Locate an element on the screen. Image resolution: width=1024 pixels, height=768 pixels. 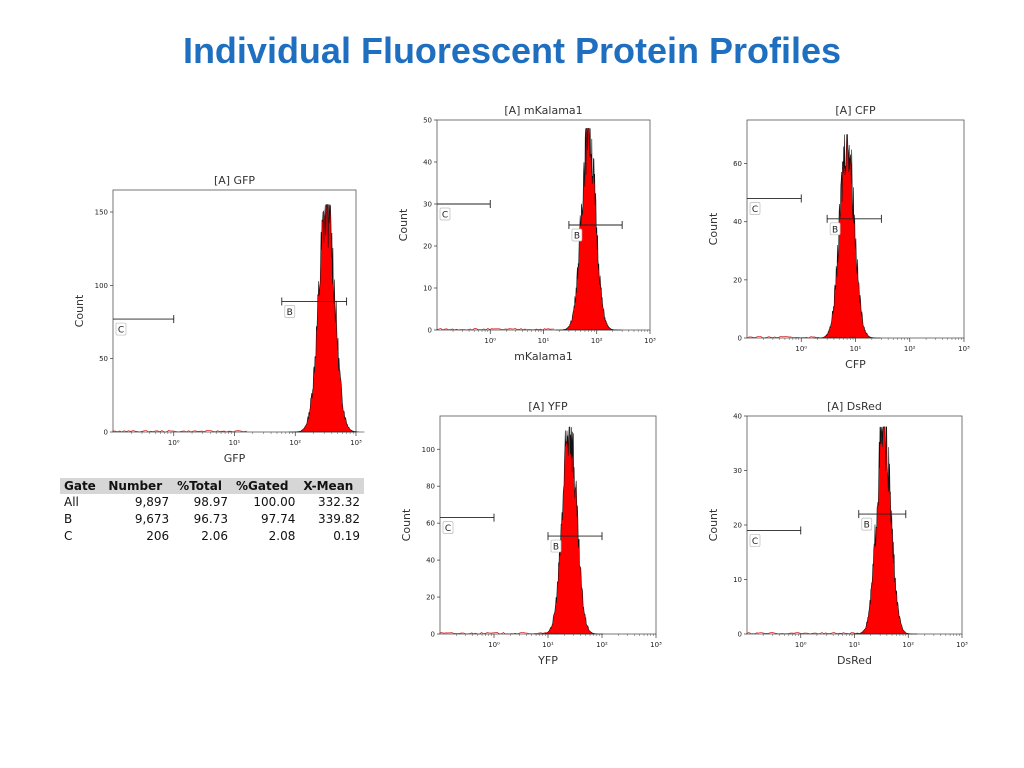
cell-gate: B is located at coordinates (68, 519).